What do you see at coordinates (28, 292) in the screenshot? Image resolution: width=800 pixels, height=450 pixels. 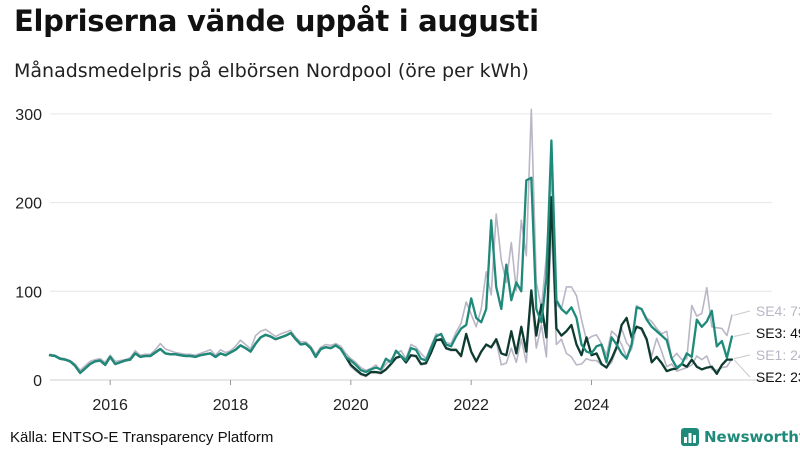 I see `y-tick-label: 100` at bounding box center [28, 292].